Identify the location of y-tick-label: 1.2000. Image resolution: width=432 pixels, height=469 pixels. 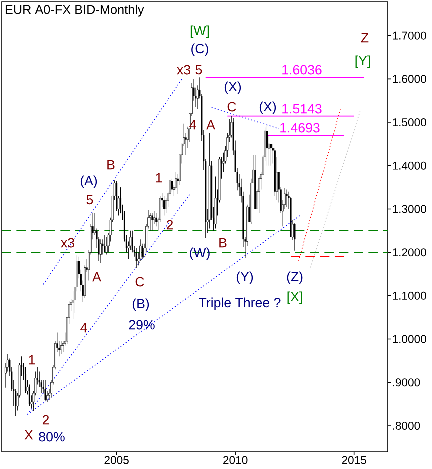
(409, 252).